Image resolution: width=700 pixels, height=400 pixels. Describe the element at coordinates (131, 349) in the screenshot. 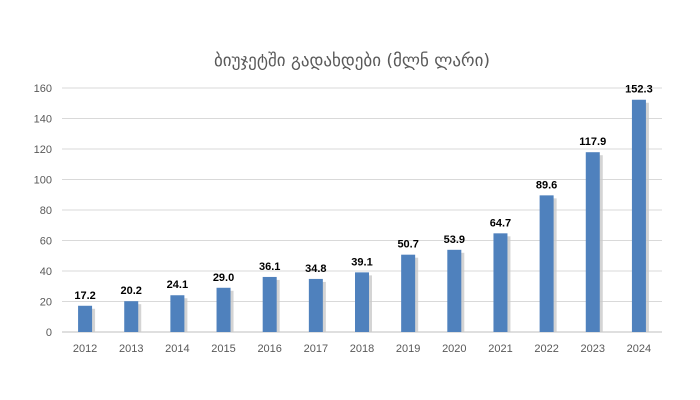

I see `x-tick-label: 2013` at that location.